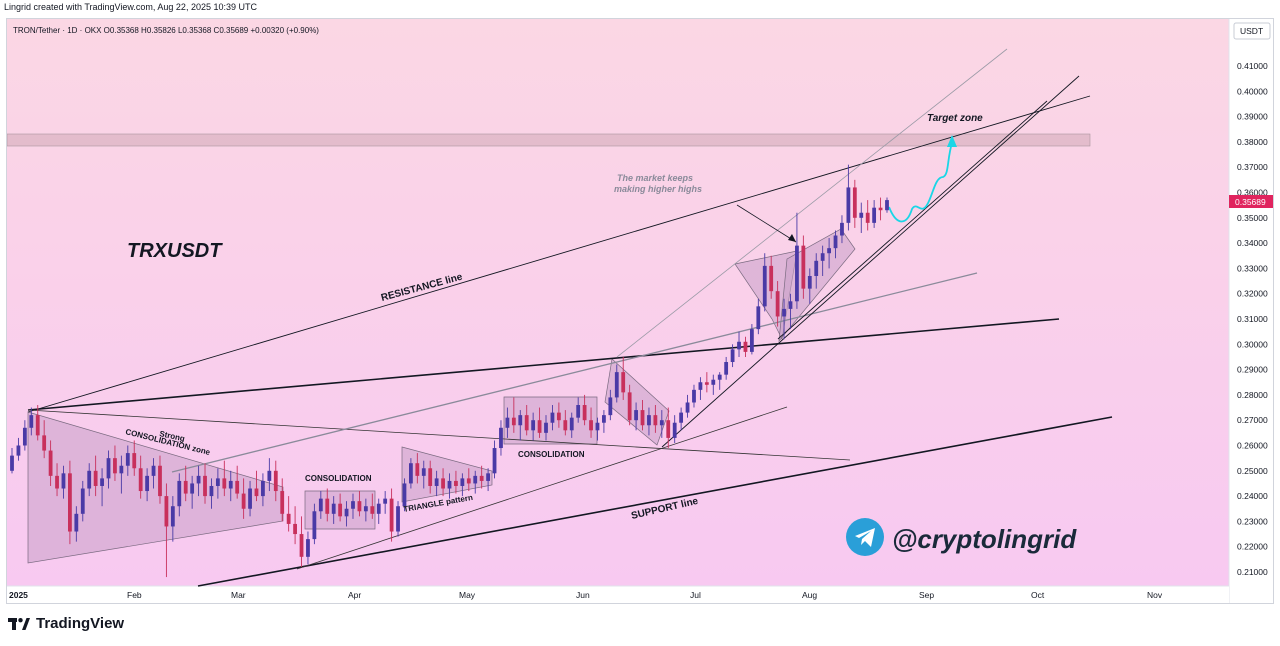 The height and width of the screenshot is (646, 1280). I want to click on target-zone-label: Target zone, so click(955, 118).